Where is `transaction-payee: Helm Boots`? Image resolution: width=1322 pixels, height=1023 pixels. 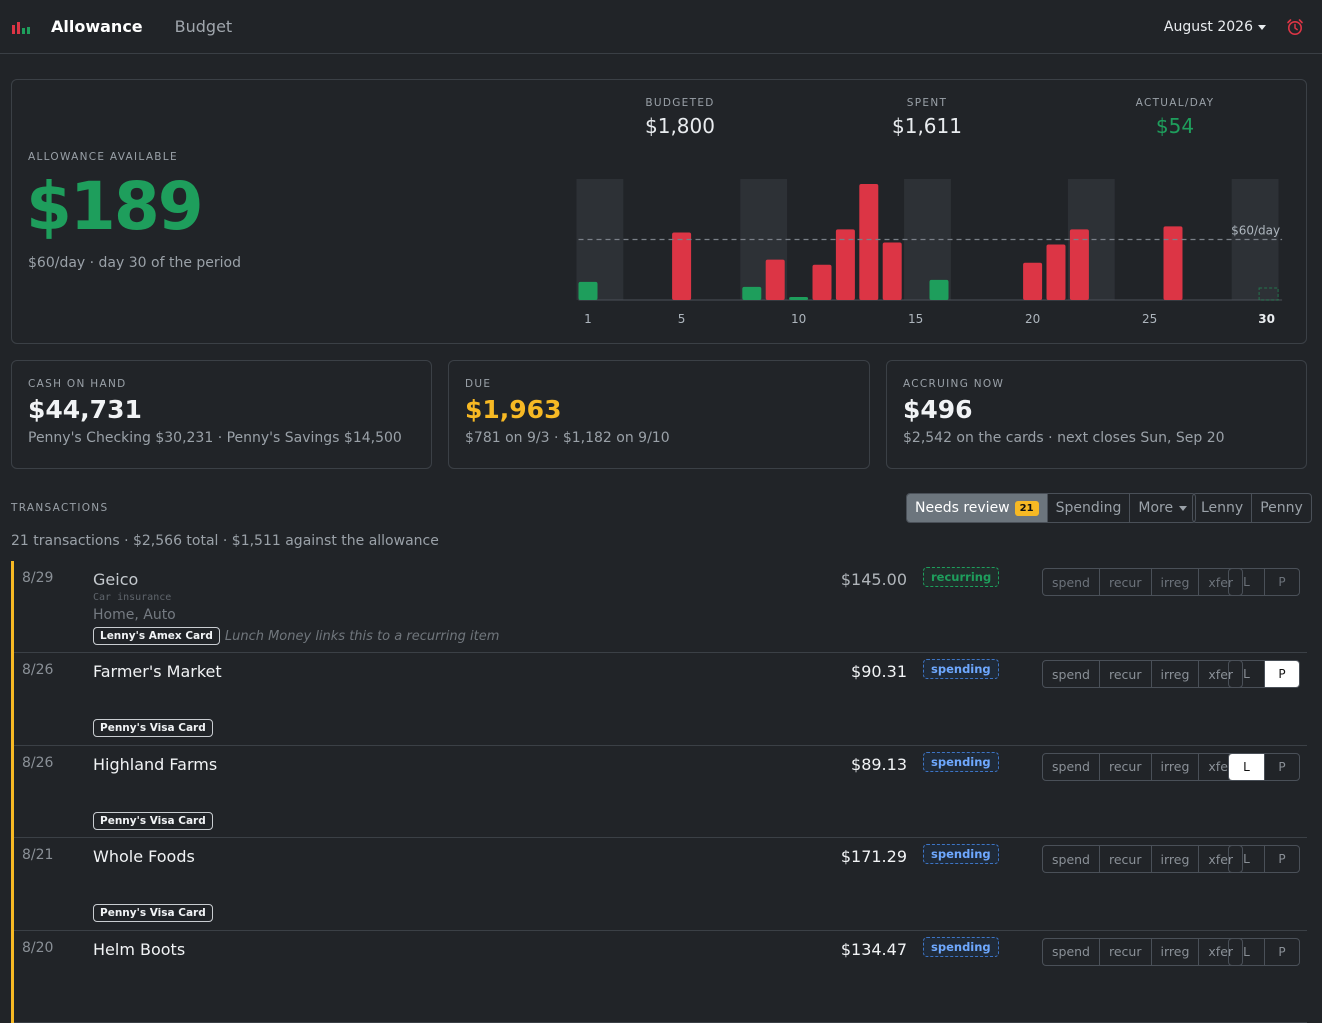 transaction-payee: Helm Boots is located at coordinates (139, 949).